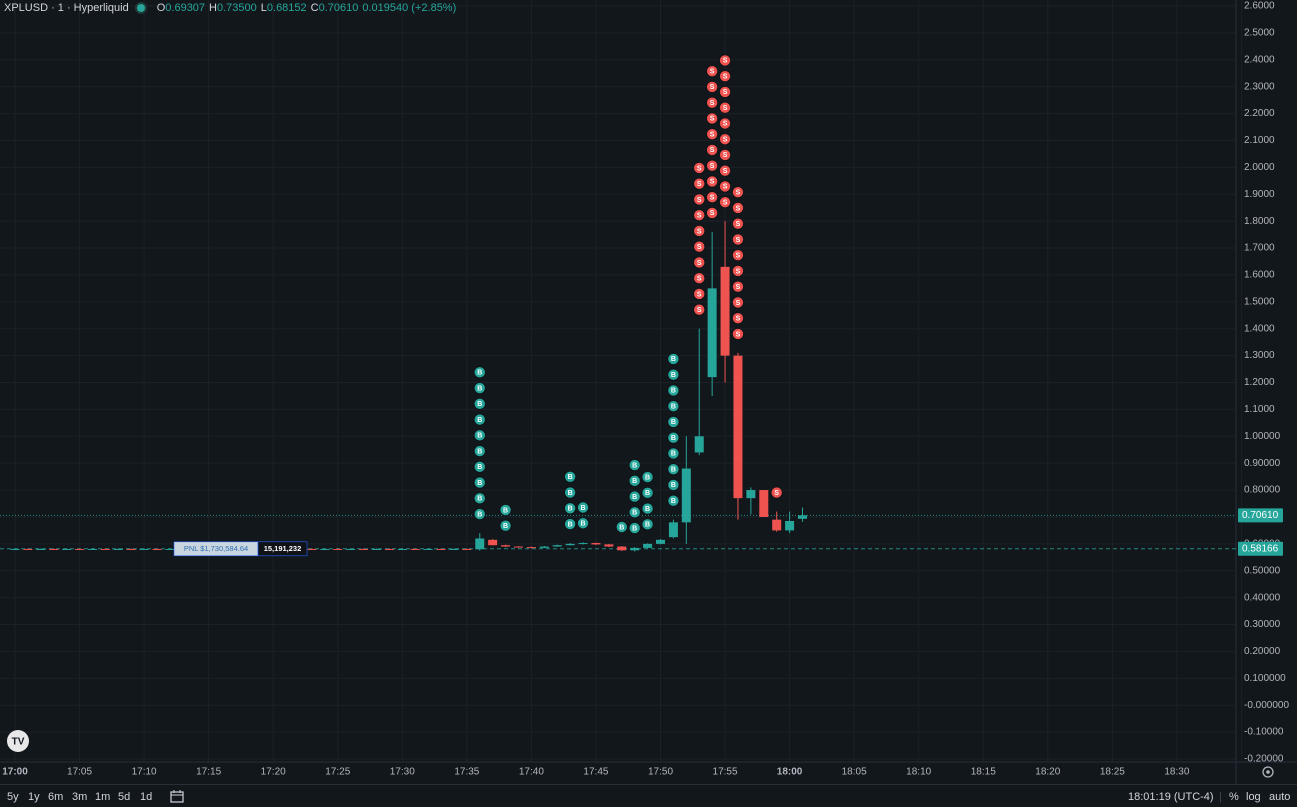 The image size is (1297, 807). Describe the element at coordinates (263, 8) in the screenshot. I see `ohlc-key: L` at that location.